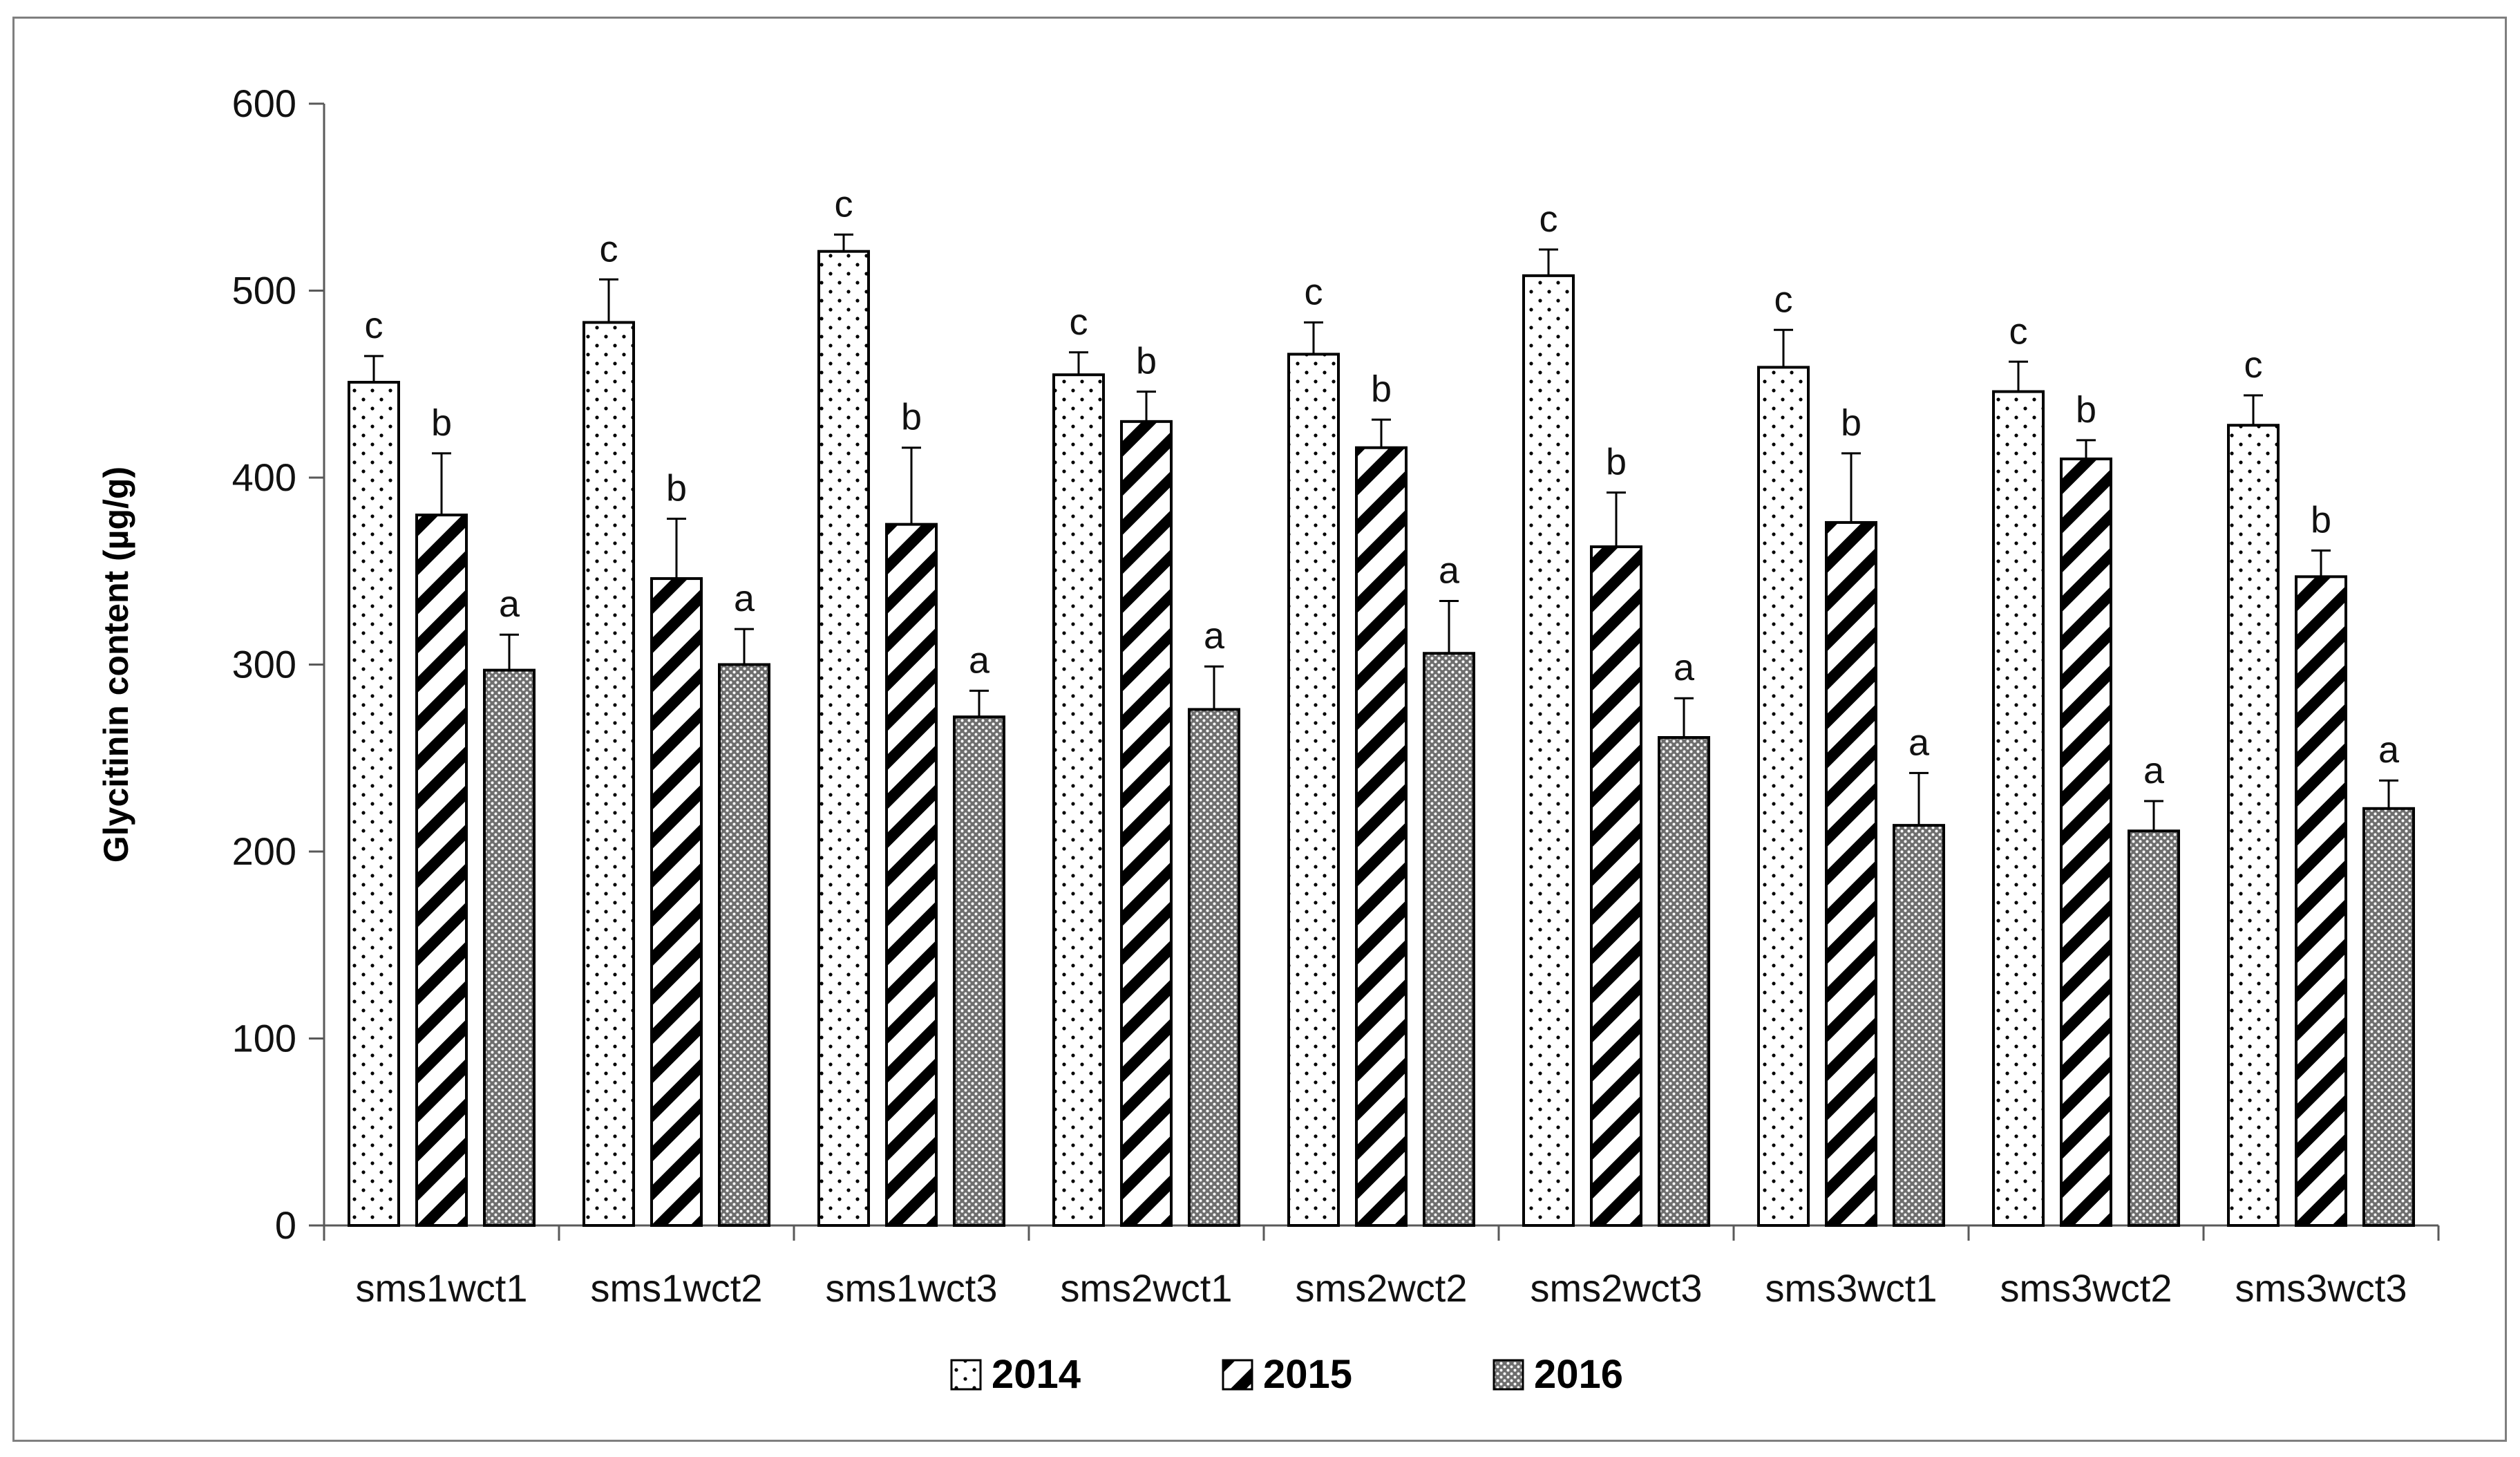  What do you see at coordinates (116, 665) in the screenshot?
I see `y-axis-title: Glycitinin content (µg/g)` at bounding box center [116, 665].